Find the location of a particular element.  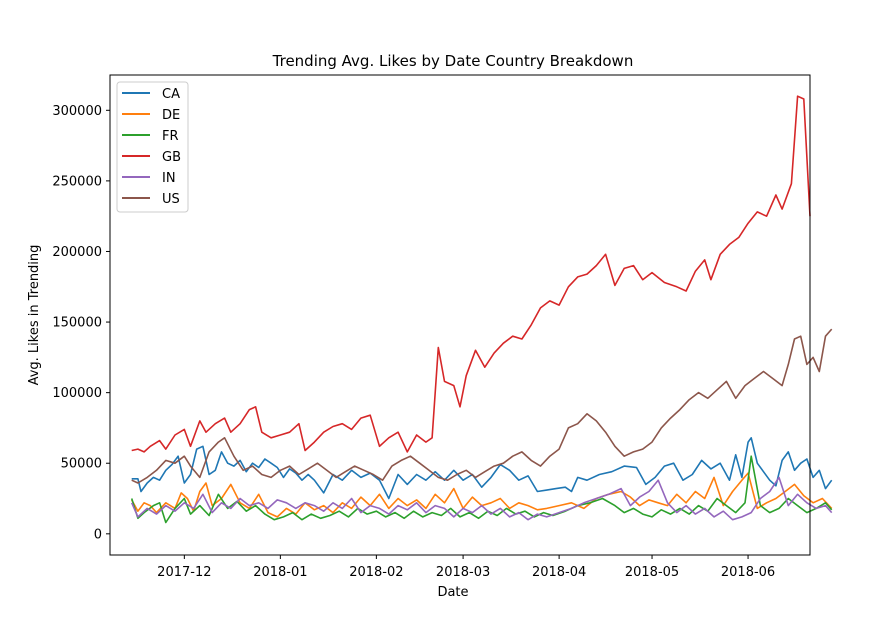

y-tick-label: 150000 is located at coordinates (77, 323).